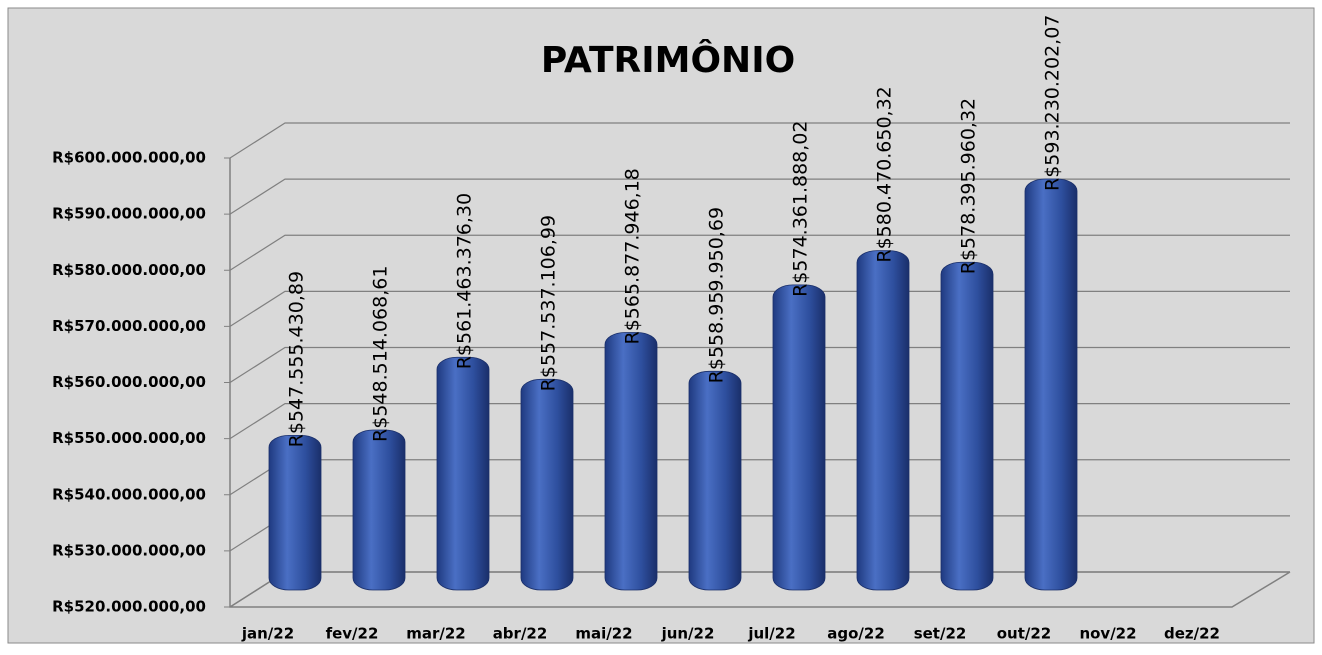 The image size is (1322, 655). What do you see at coordinates (885, 174) in the screenshot?
I see `value-label: R$580.470.650,32` at bounding box center [885, 174].